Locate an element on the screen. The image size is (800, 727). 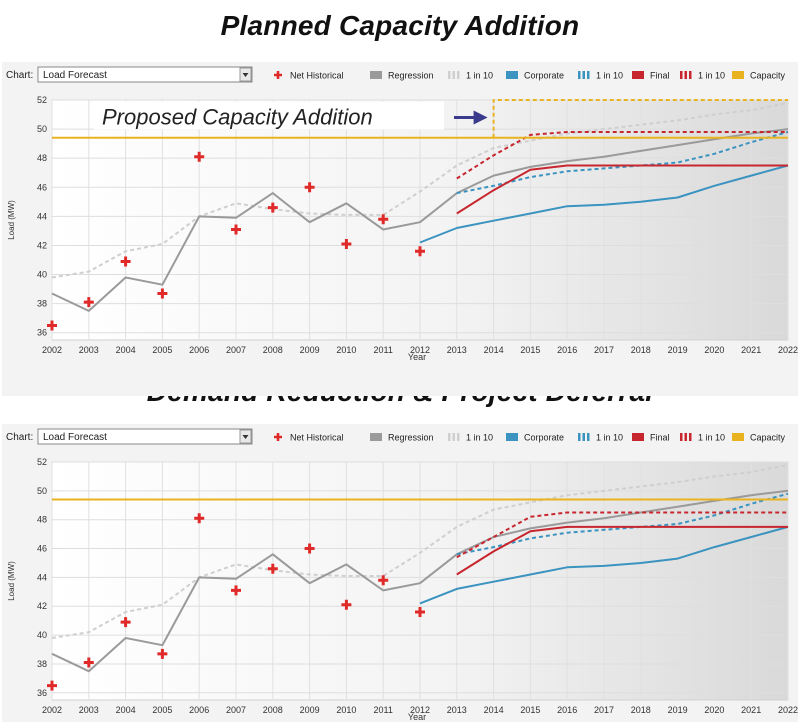
x-tick-label: 2017 is located at coordinates (604, 710).